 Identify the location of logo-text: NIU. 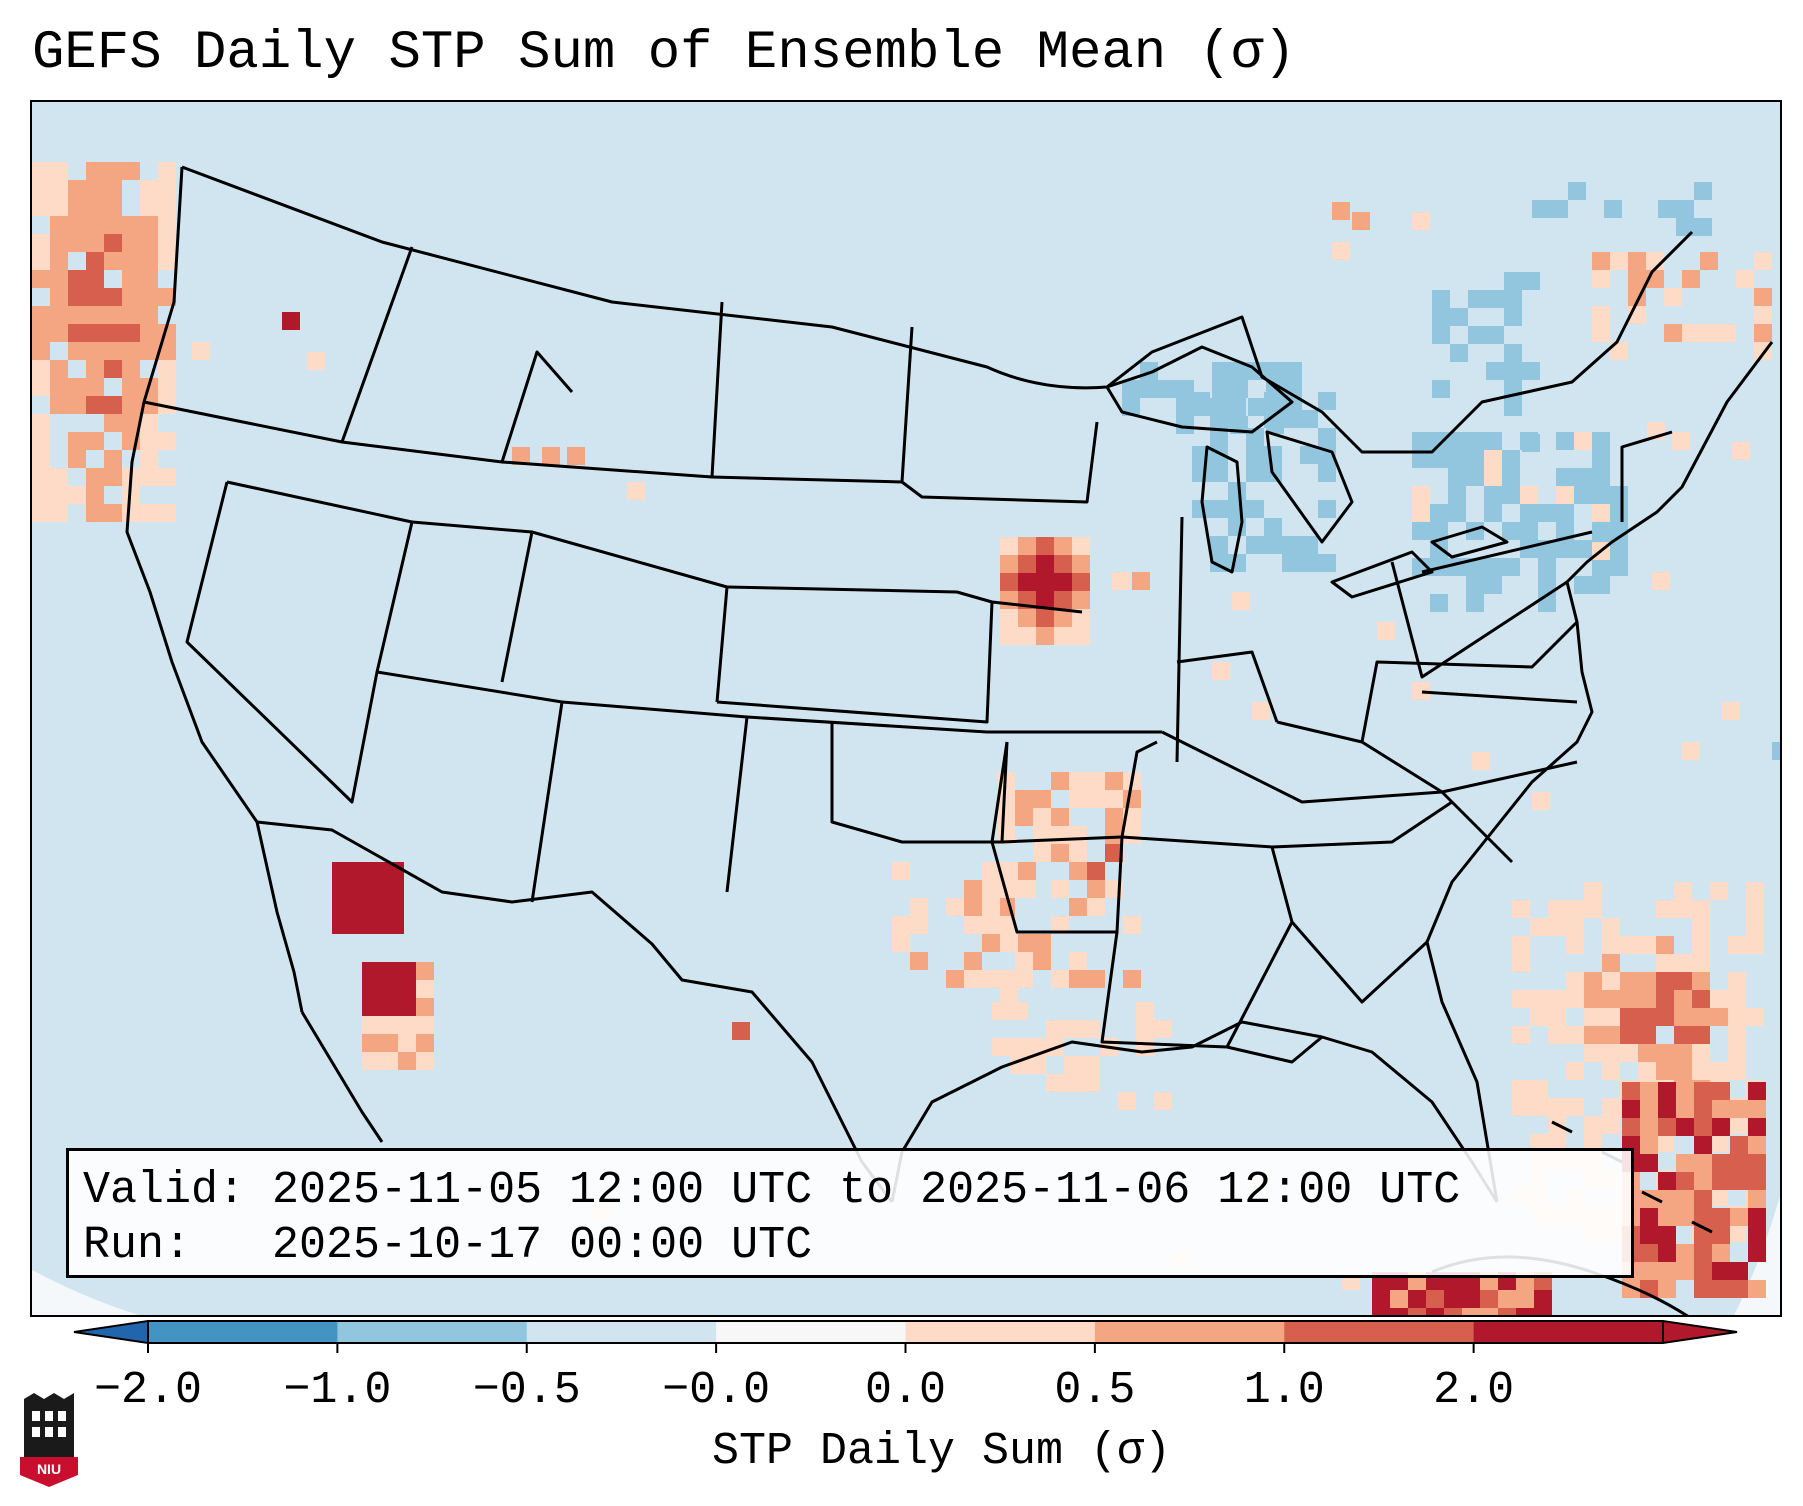
(49, 1469).